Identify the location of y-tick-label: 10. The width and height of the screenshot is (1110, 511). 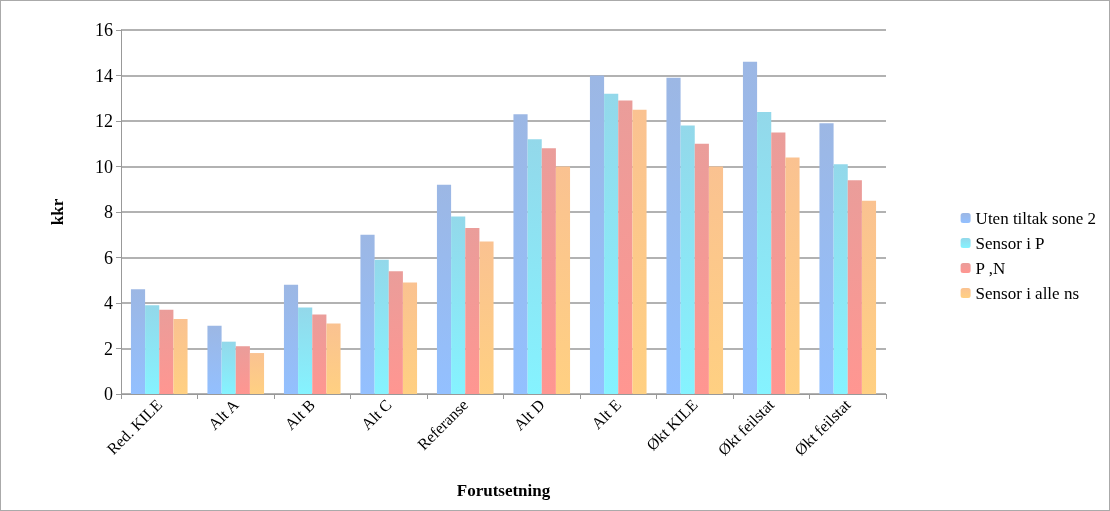
(104, 166).